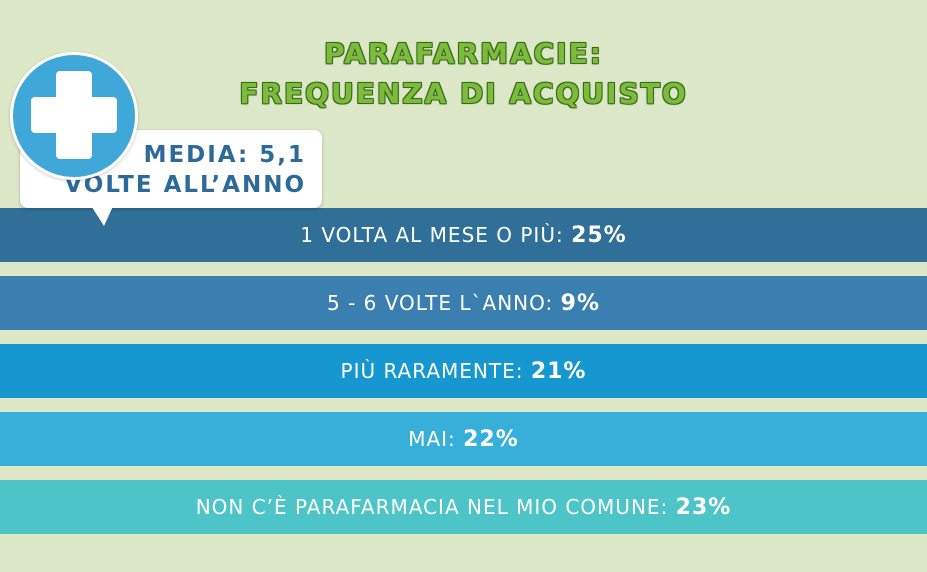 Image resolution: width=927 pixels, height=572 pixels. I want to click on callout-tail, so click(102, 215).